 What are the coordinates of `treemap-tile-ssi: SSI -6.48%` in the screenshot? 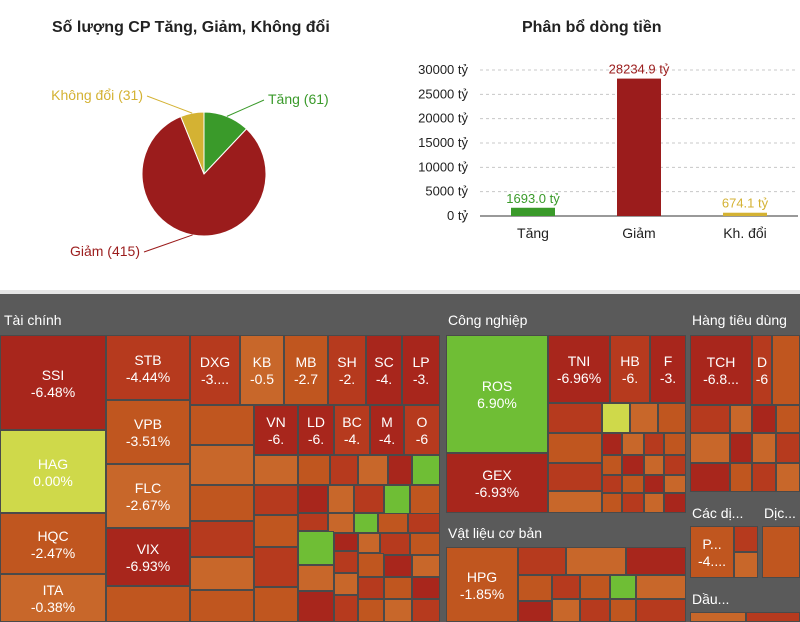 It's located at (53, 382).